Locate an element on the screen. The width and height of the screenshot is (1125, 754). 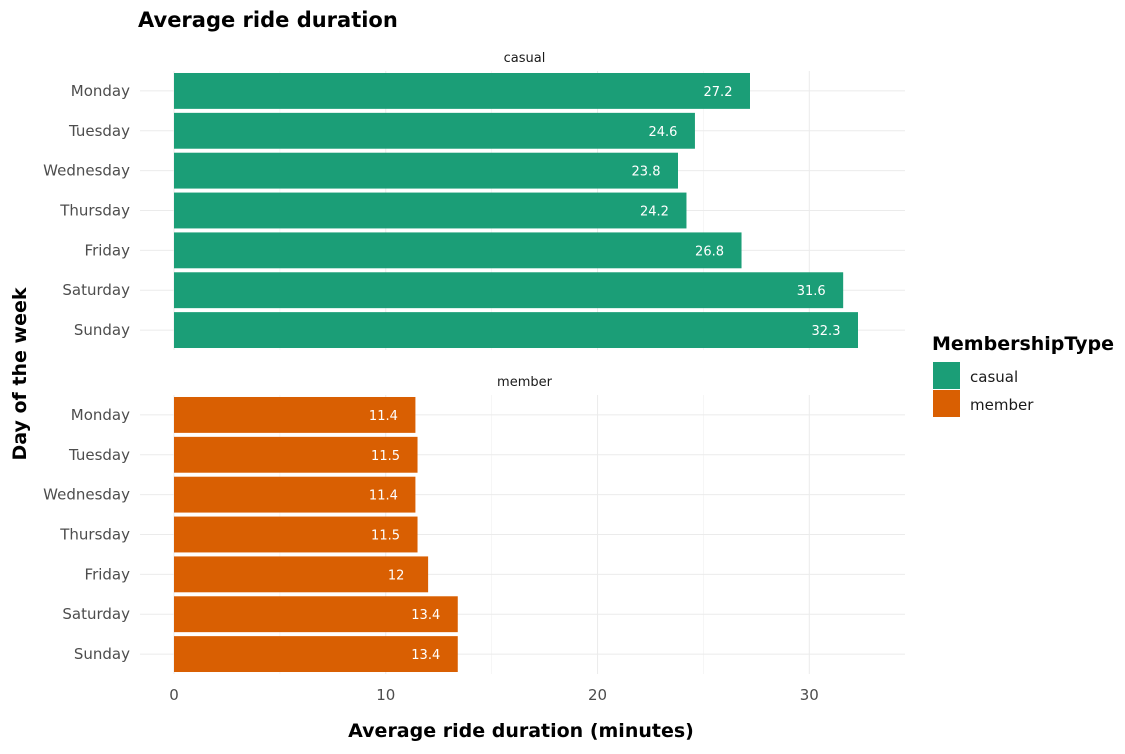
x-tick-label: 0 is located at coordinates (174, 695).